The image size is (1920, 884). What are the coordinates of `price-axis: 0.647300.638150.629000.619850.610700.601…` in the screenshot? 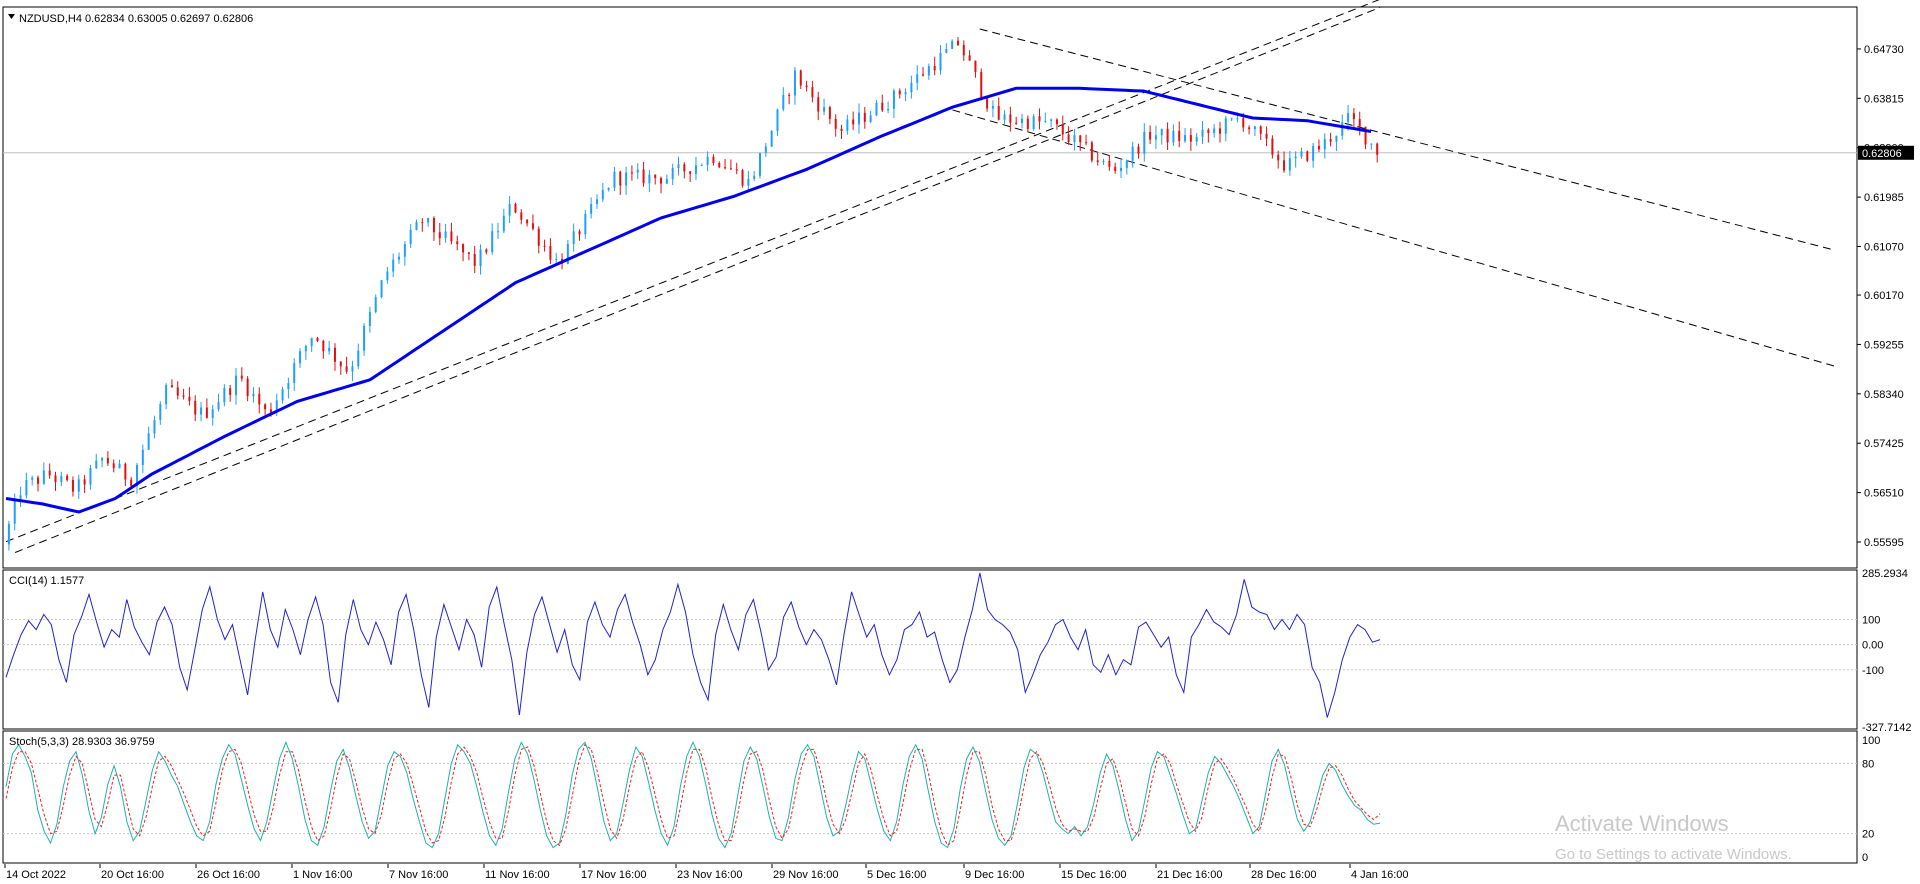 It's located at (1880, 296).